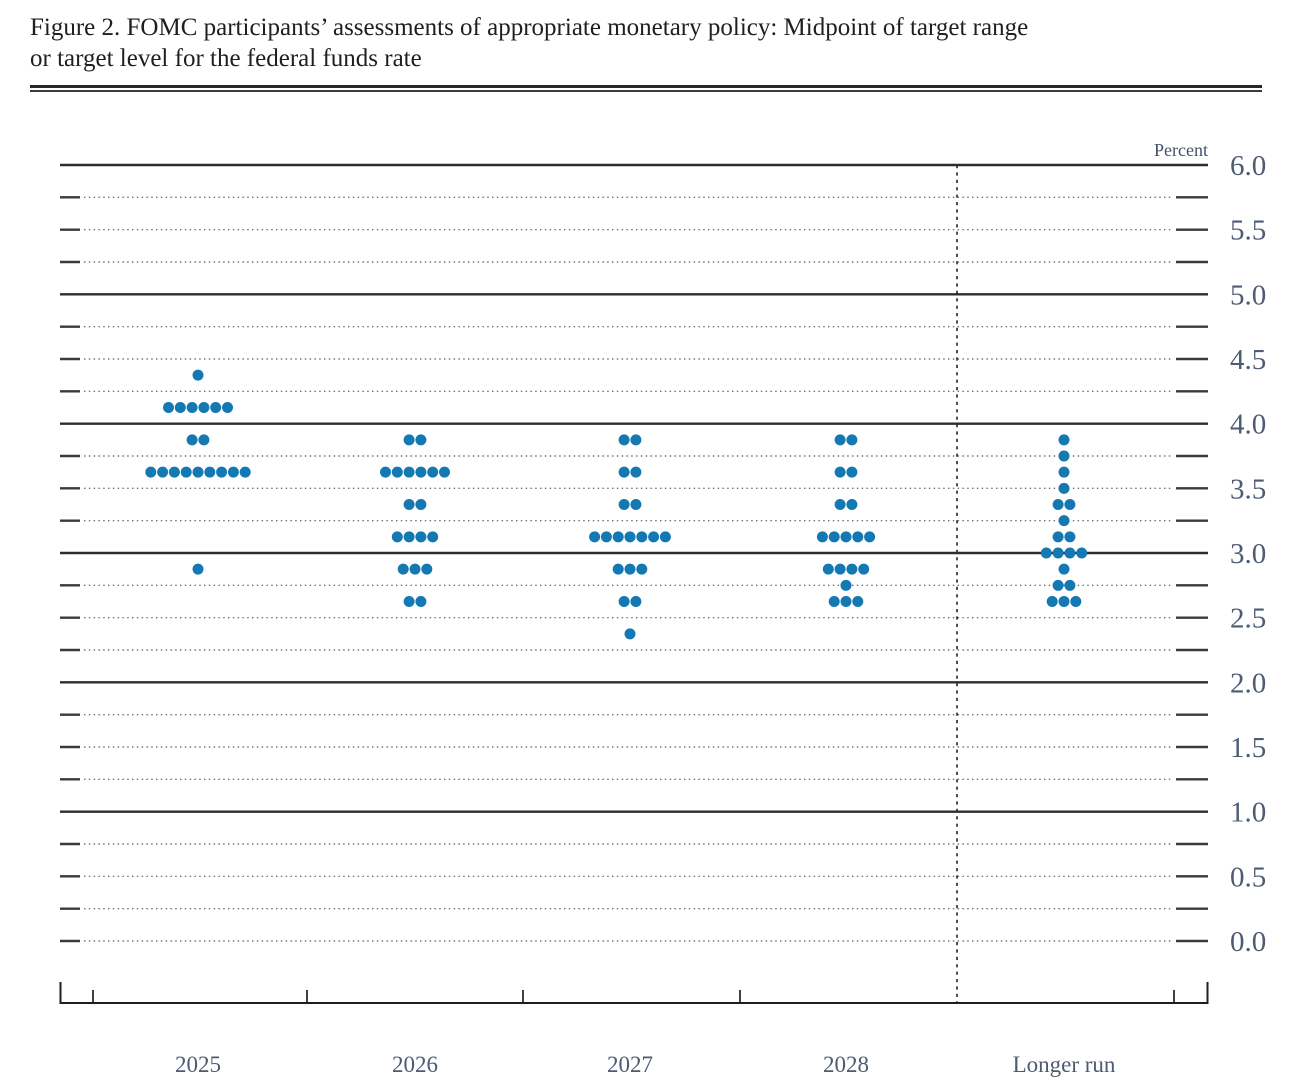  Describe the element at coordinates (1064, 521) in the screenshot. I see `dots-longer-run` at that location.